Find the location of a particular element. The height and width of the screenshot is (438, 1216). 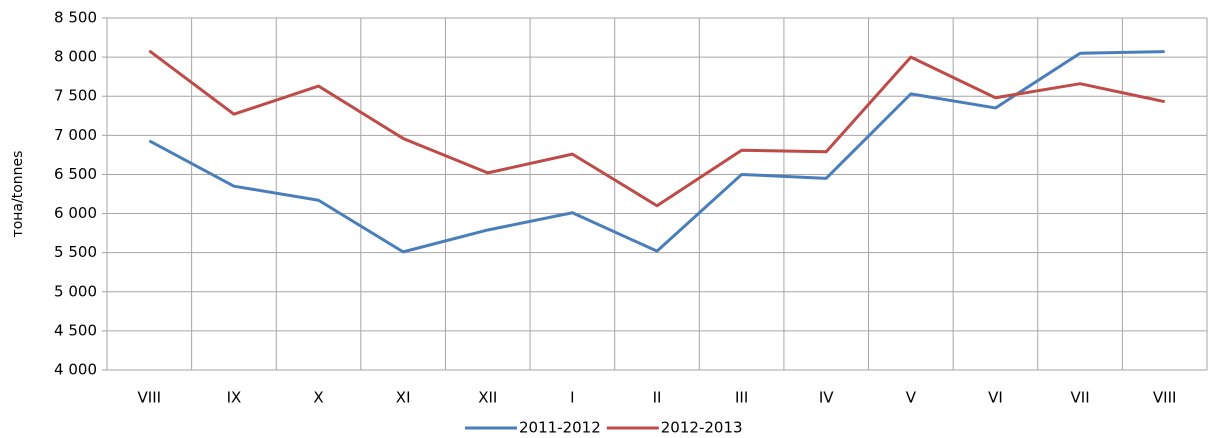

y-tick-label: 5 500 is located at coordinates (75, 252).